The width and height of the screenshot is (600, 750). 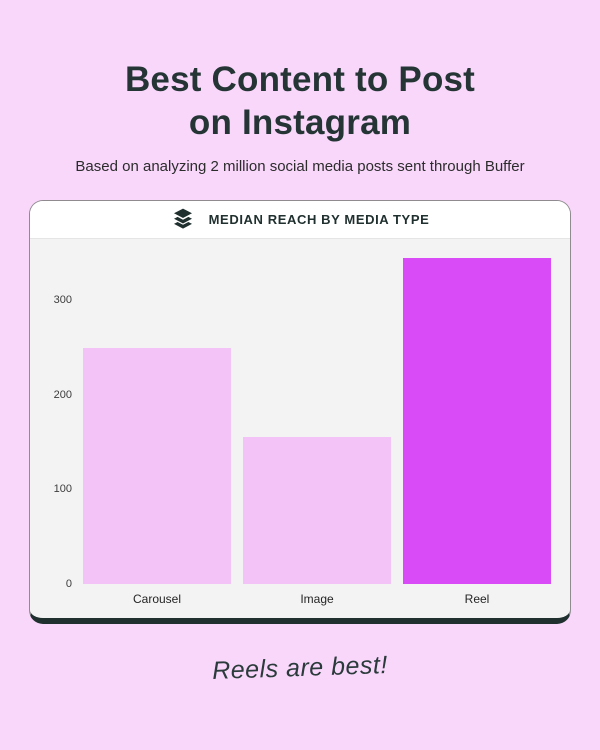 What do you see at coordinates (62, 488) in the screenshot?
I see `y-axis-tick-100: 100` at bounding box center [62, 488].